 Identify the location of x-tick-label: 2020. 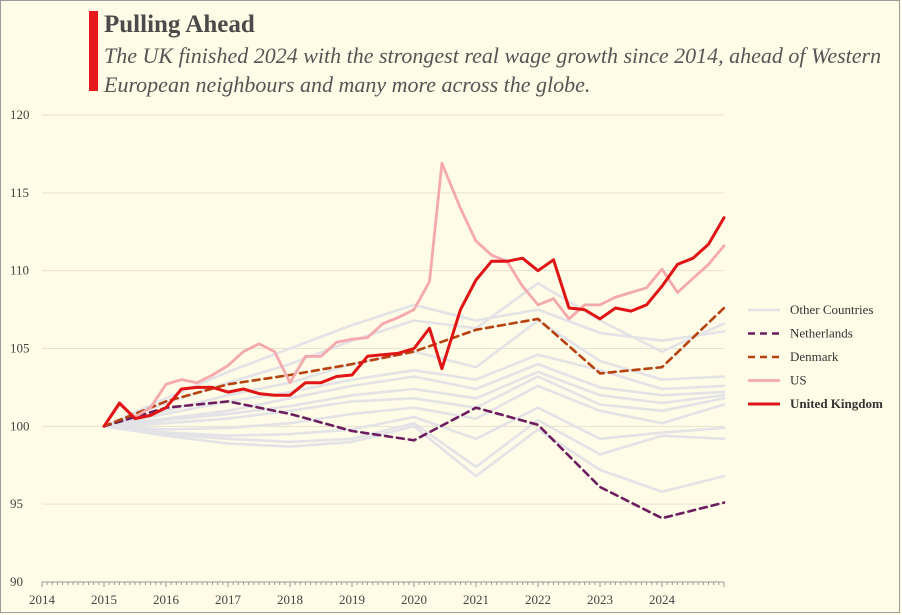
(414, 599).